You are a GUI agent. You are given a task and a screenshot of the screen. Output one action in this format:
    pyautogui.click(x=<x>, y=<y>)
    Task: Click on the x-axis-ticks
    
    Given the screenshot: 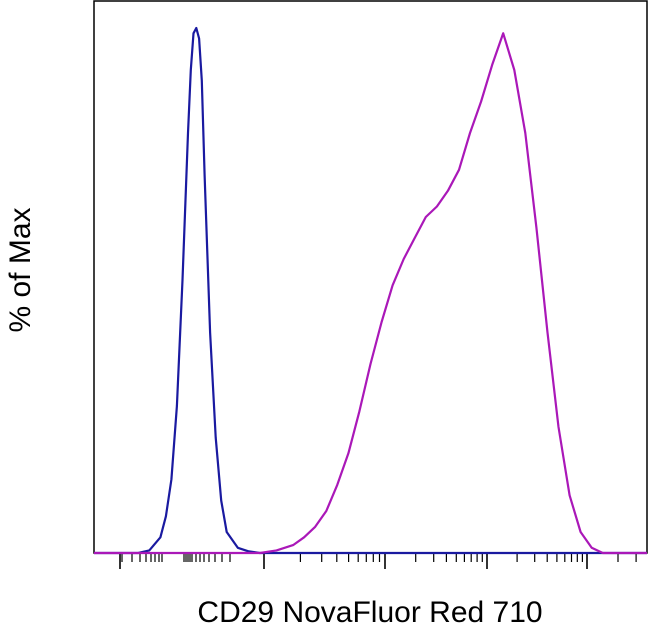 What is the action you would take?
    pyautogui.click(x=378, y=561)
    